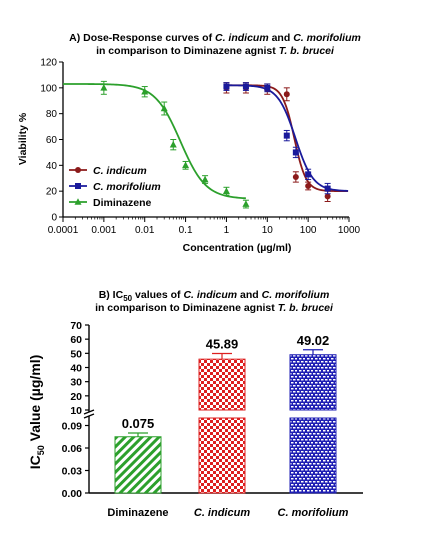 Image resolution: width=421 pixels, height=550 pixels. What do you see at coordinates (54, 218) in the screenshot?
I see `y-tick-label: 0` at bounding box center [54, 218].